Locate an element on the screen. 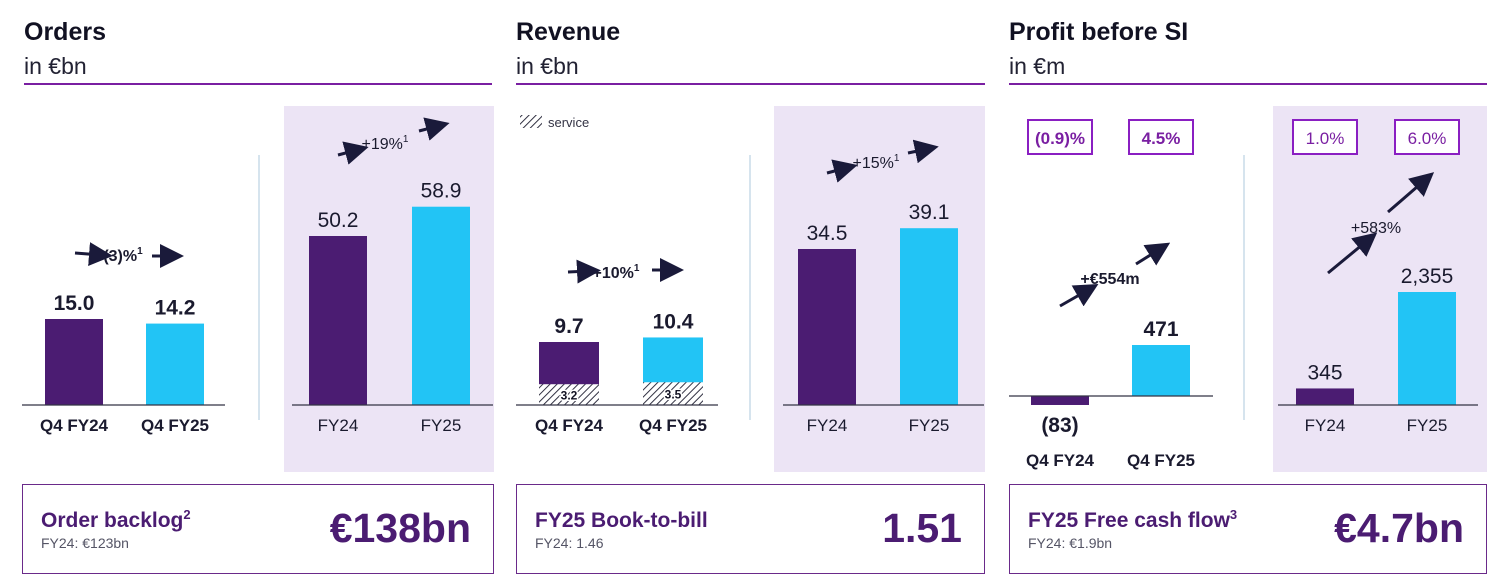 The image size is (1510, 587). service-label: 3.5 is located at coordinates (673, 395).